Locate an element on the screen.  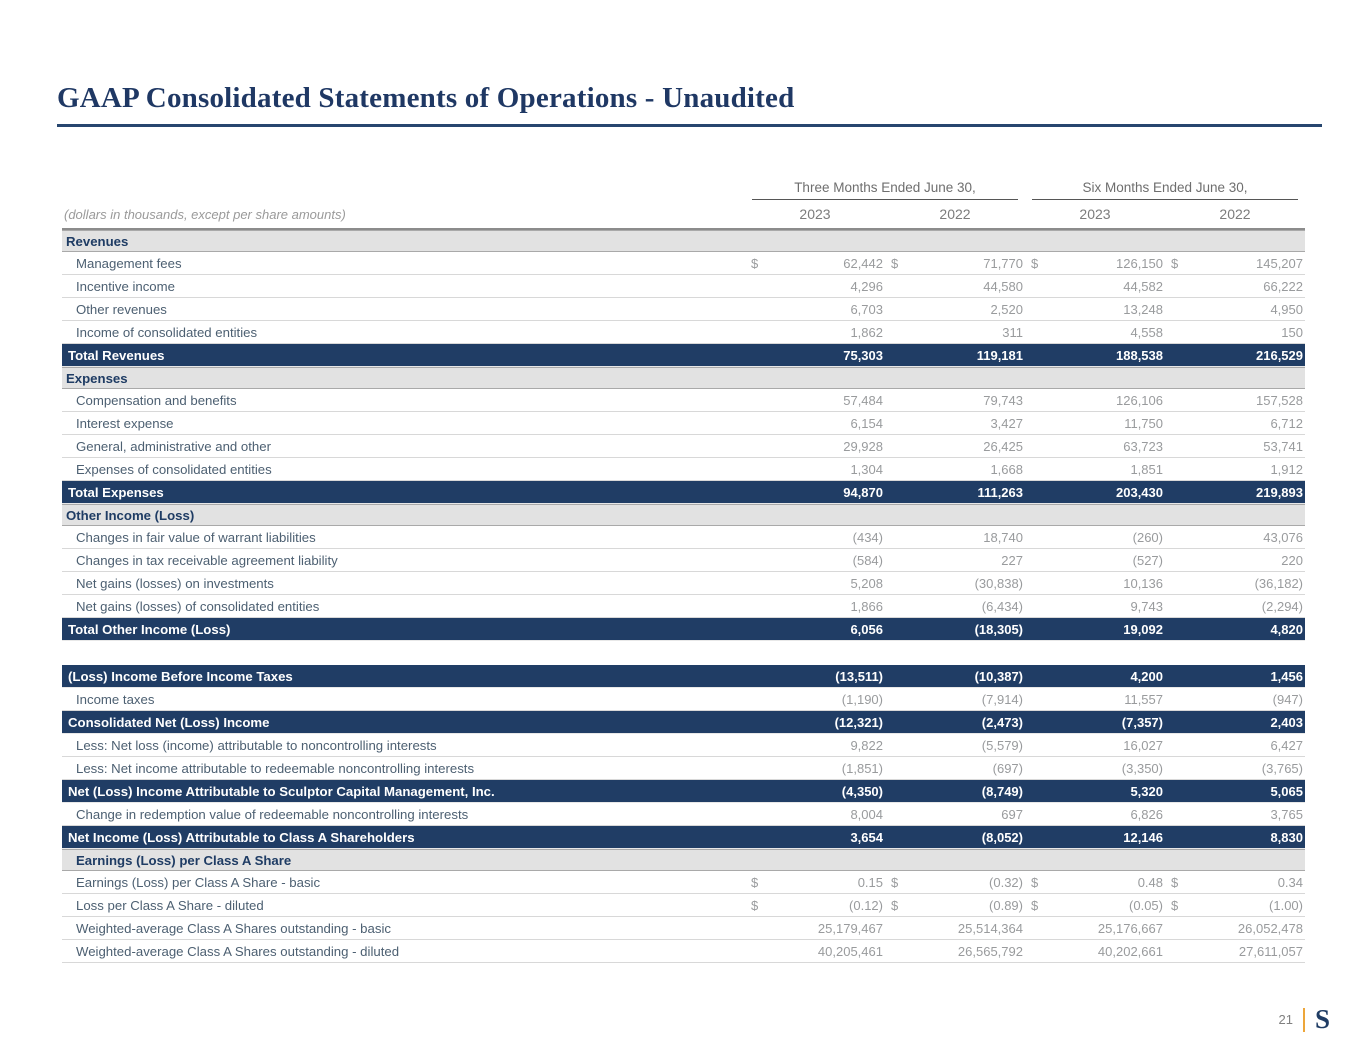
column-group-three-months: Three Months Ended June 30, is located at coordinates (885, 190).